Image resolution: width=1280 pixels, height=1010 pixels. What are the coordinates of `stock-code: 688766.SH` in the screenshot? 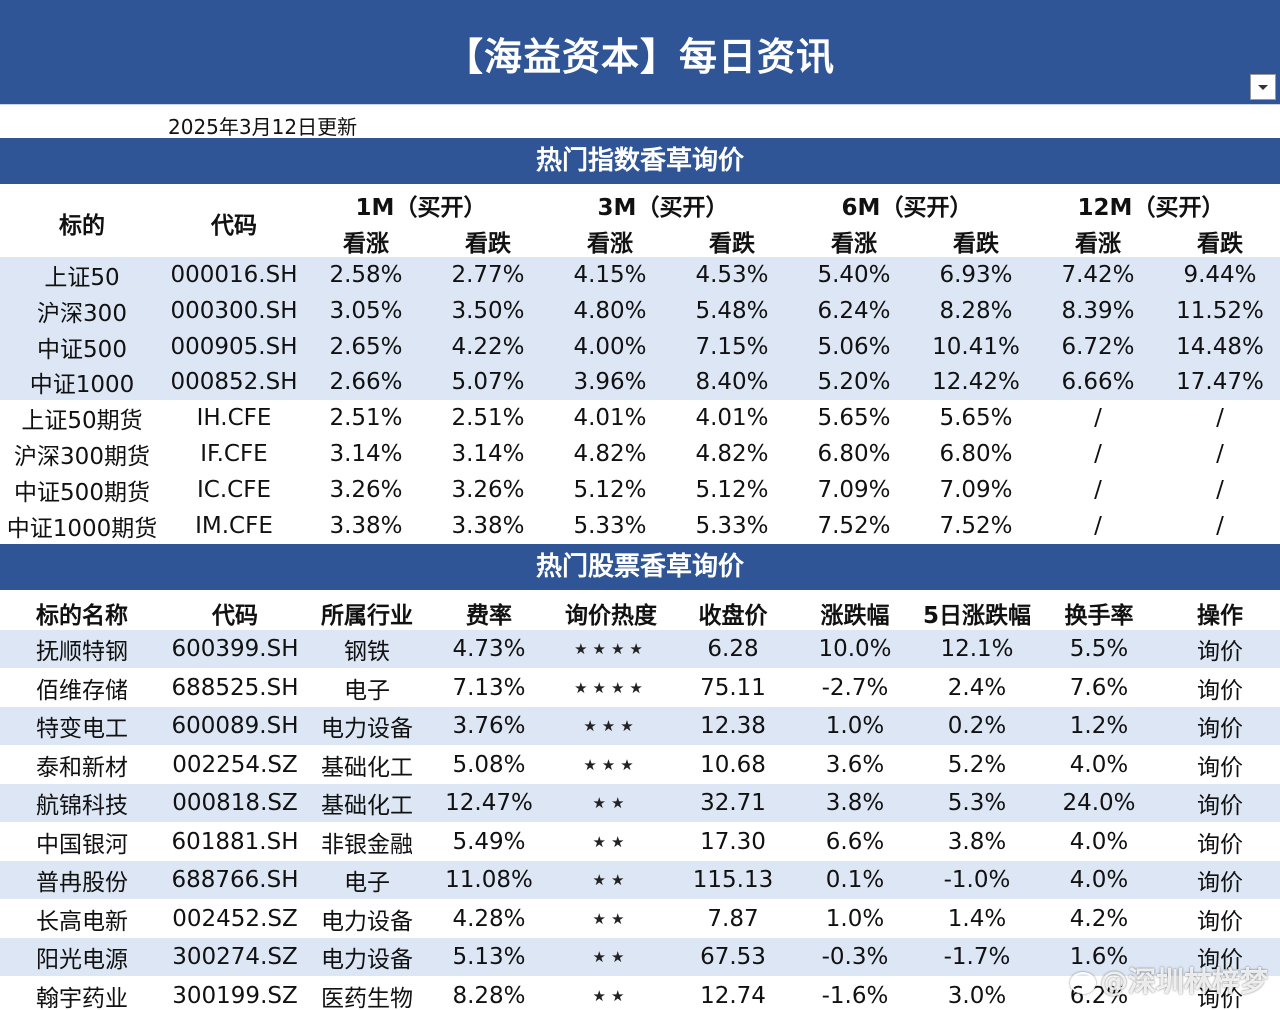 It's located at (235, 880).